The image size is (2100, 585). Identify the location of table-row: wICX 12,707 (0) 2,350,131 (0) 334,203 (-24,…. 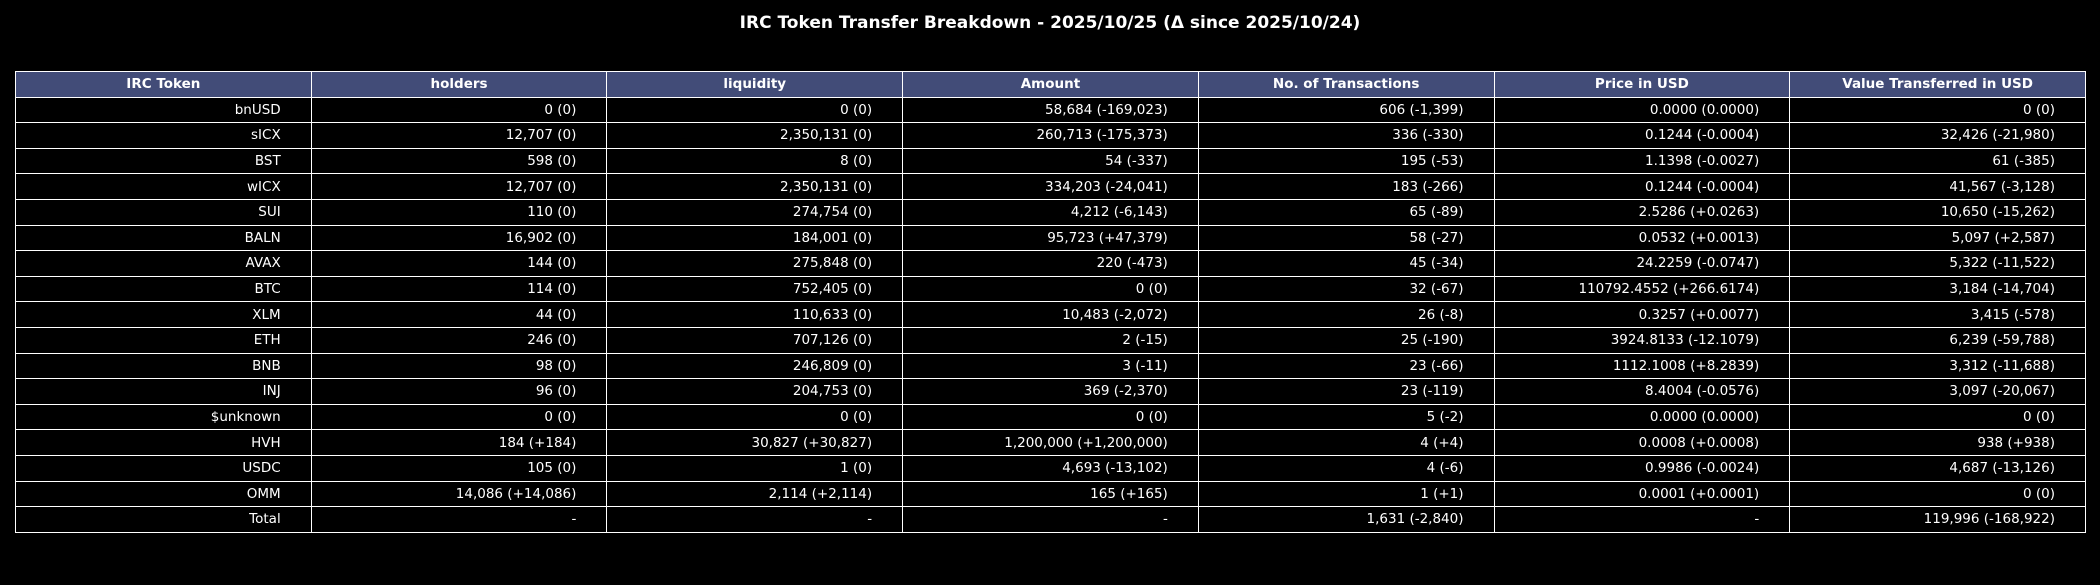
(1050, 186).